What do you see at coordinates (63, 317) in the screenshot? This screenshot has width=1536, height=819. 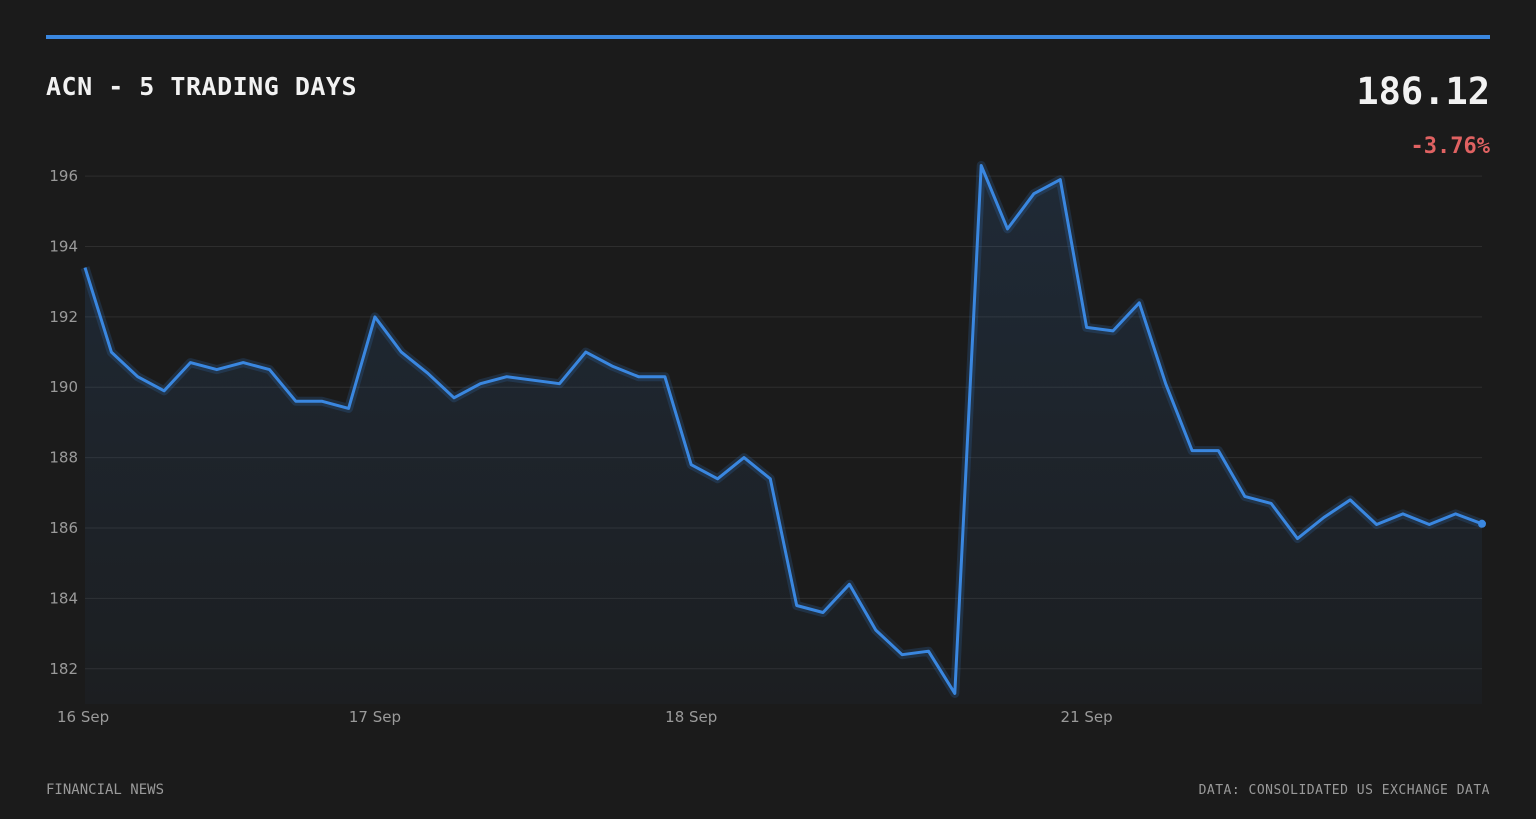 I see `y-tick-label: 192` at bounding box center [63, 317].